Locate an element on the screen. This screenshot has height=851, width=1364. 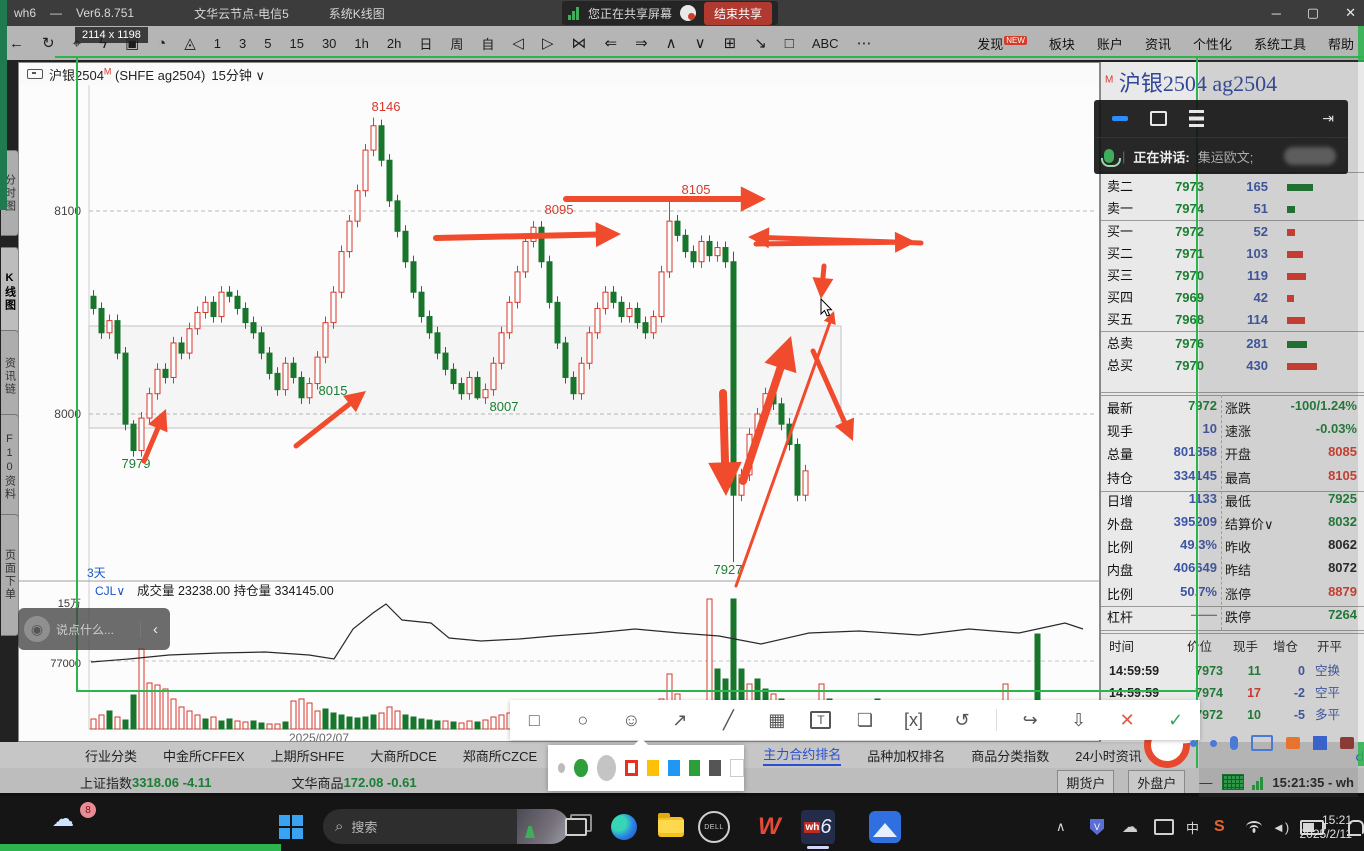
toolbar-icon-6: ◬ is located at coordinates (190, 43).